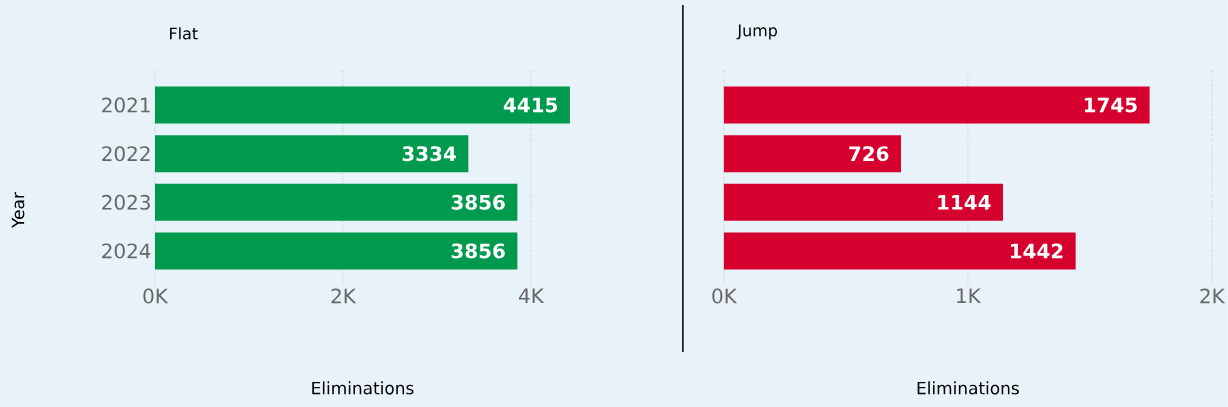 The height and width of the screenshot is (407, 1228). What do you see at coordinates (964, 202) in the screenshot?
I see `data-label: 1144` at bounding box center [964, 202].